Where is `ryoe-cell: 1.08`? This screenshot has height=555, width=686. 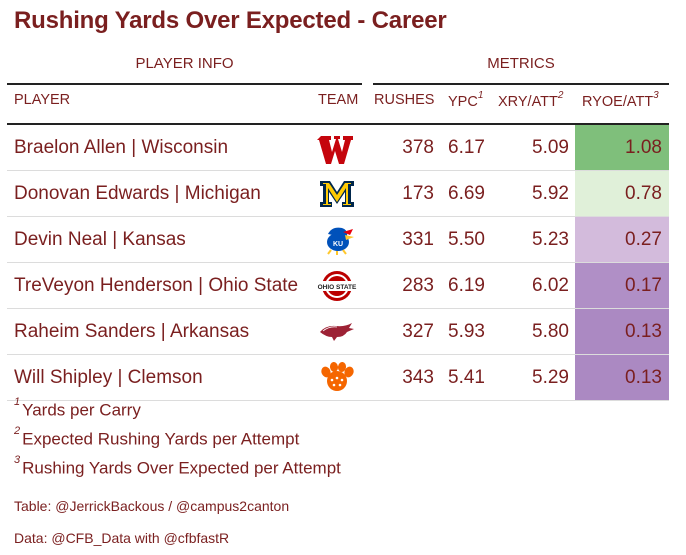
ryoe-cell: 1.08 is located at coordinates (643, 147).